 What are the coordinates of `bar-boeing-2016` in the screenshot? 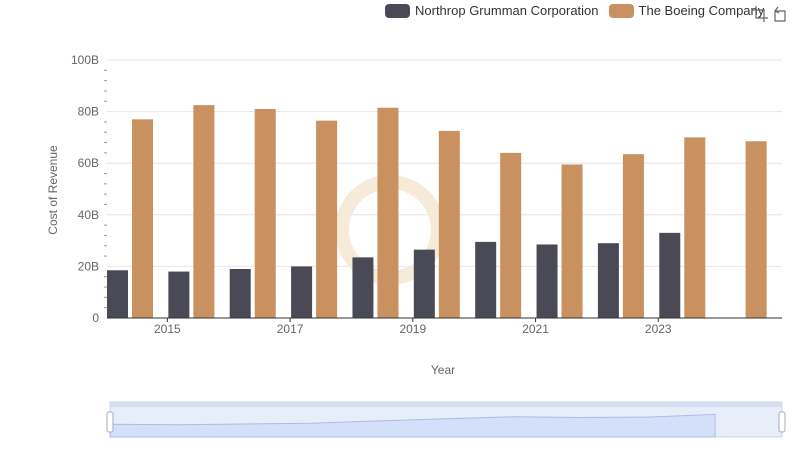 It's located at (265, 214).